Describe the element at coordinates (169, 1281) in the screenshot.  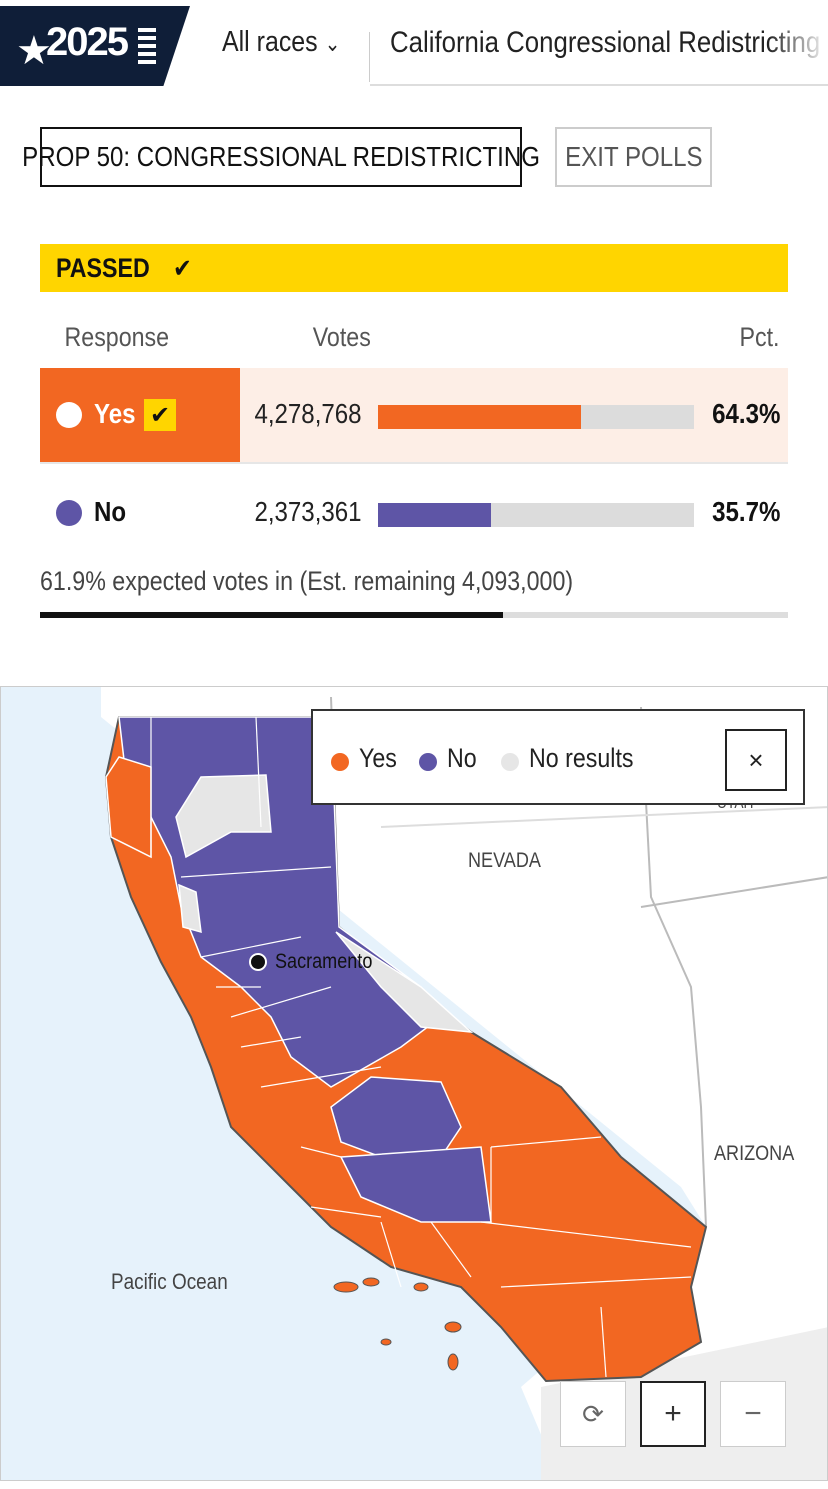
I see `label-pacific-ocean: Pacific Ocean` at that location.